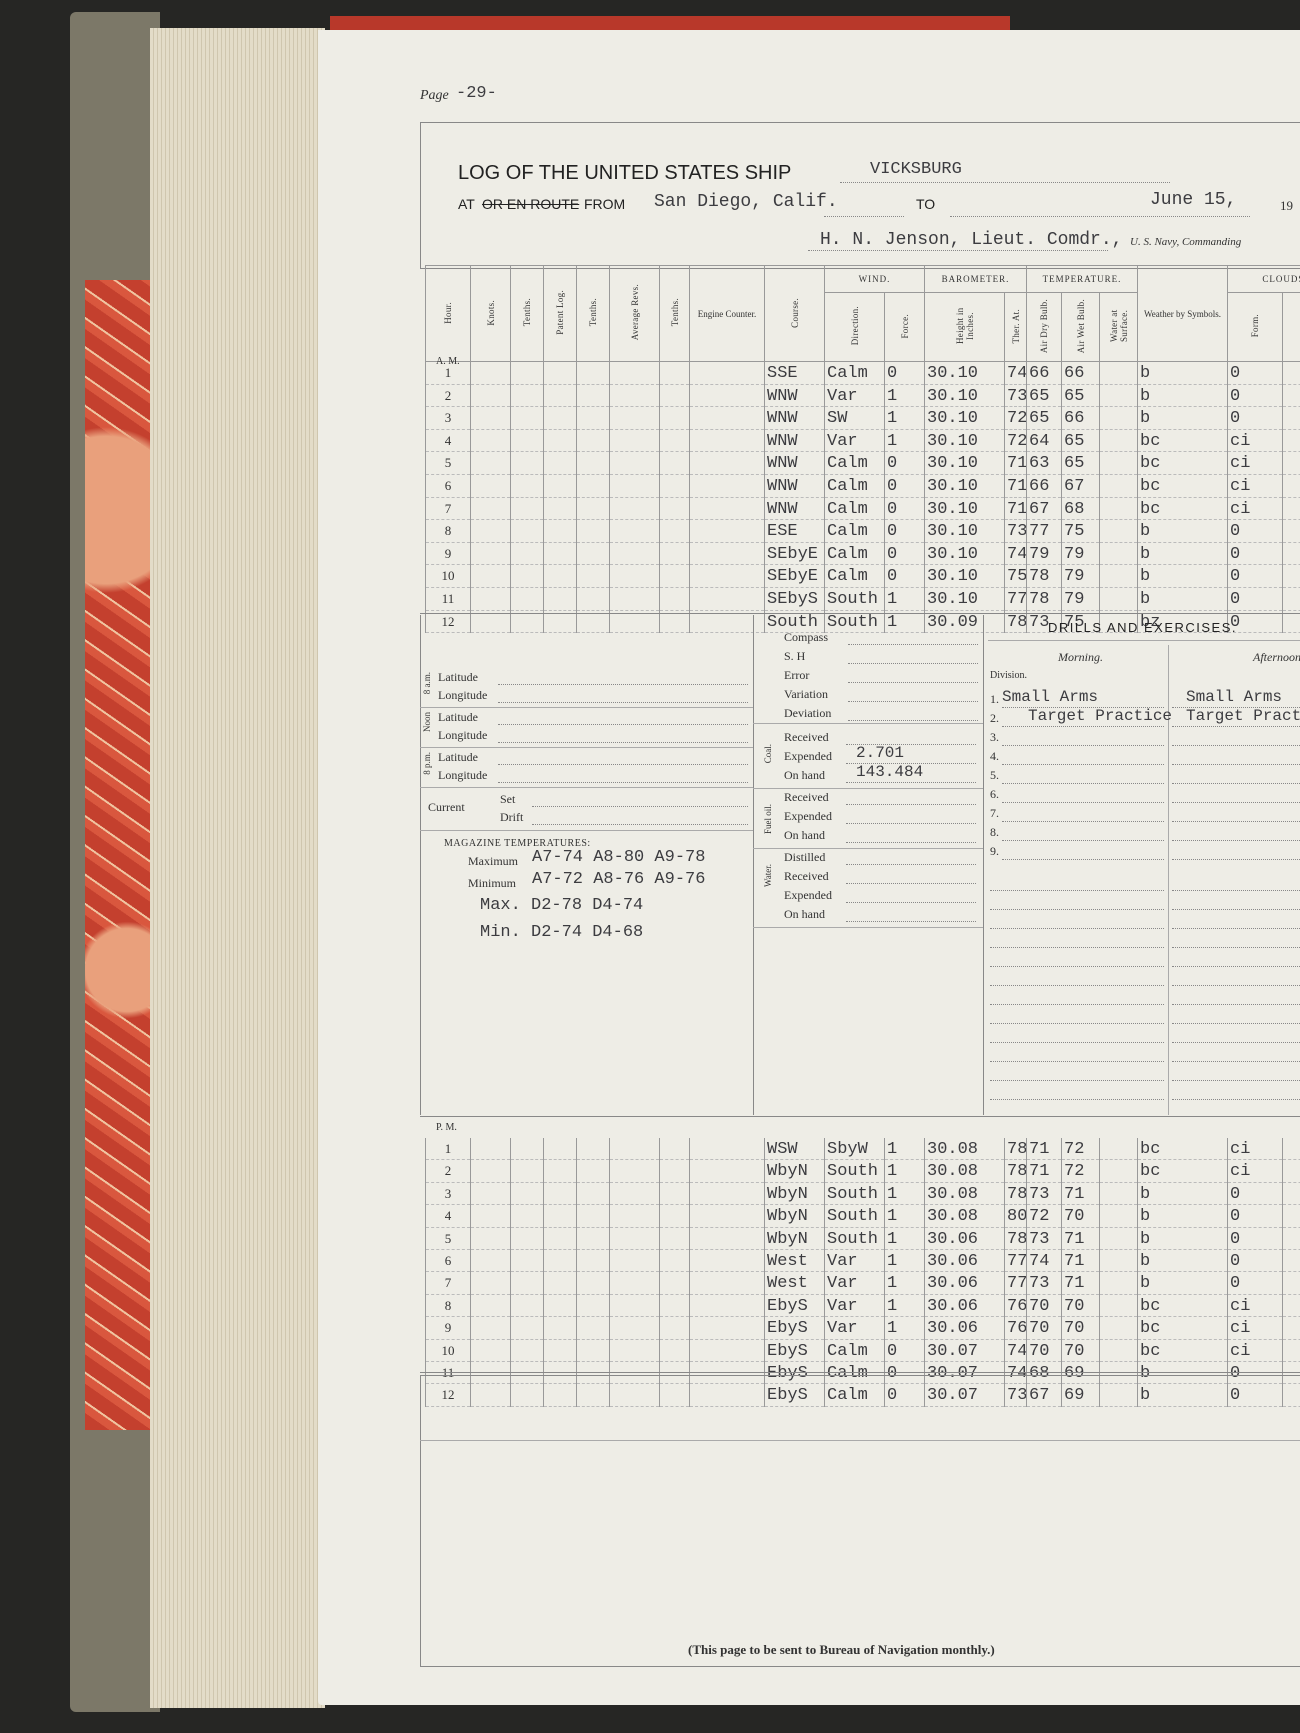 This screenshot has height=1733, width=1300. What do you see at coordinates (1044, 441) in the screenshot?
I see `log-cell: 64` at bounding box center [1044, 441].